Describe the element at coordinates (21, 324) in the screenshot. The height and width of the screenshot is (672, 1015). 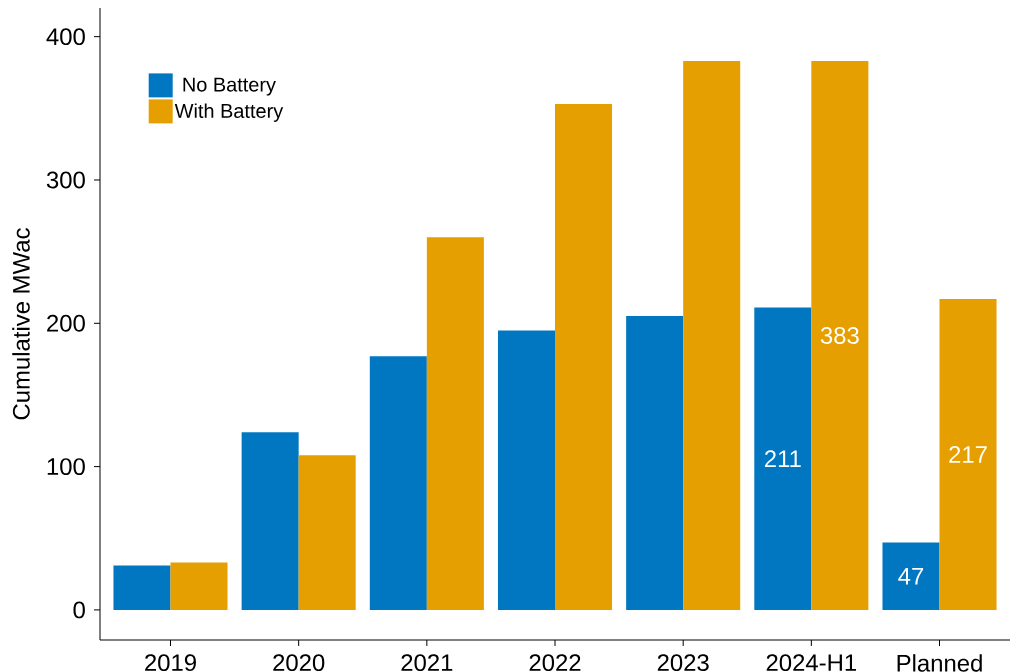
I see `y-axis-title: Cumulative MWac` at that location.